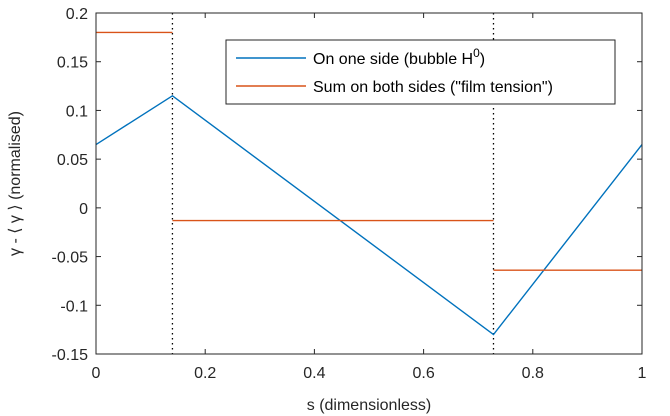 Image resolution: width=670 pixels, height=416 pixels. What do you see at coordinates (369, 405) in the screenshot?
I see `x-axis-label: s (dimensionless)` at bounding box center [369, 405].